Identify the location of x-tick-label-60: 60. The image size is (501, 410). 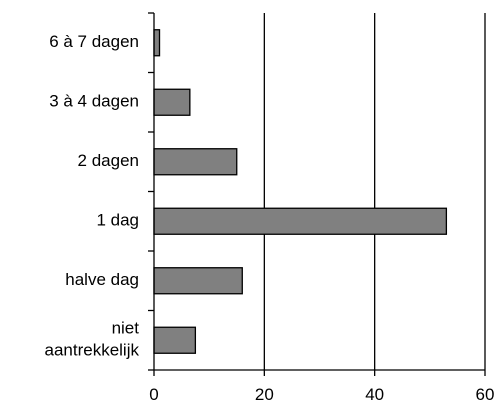
(485, 394).